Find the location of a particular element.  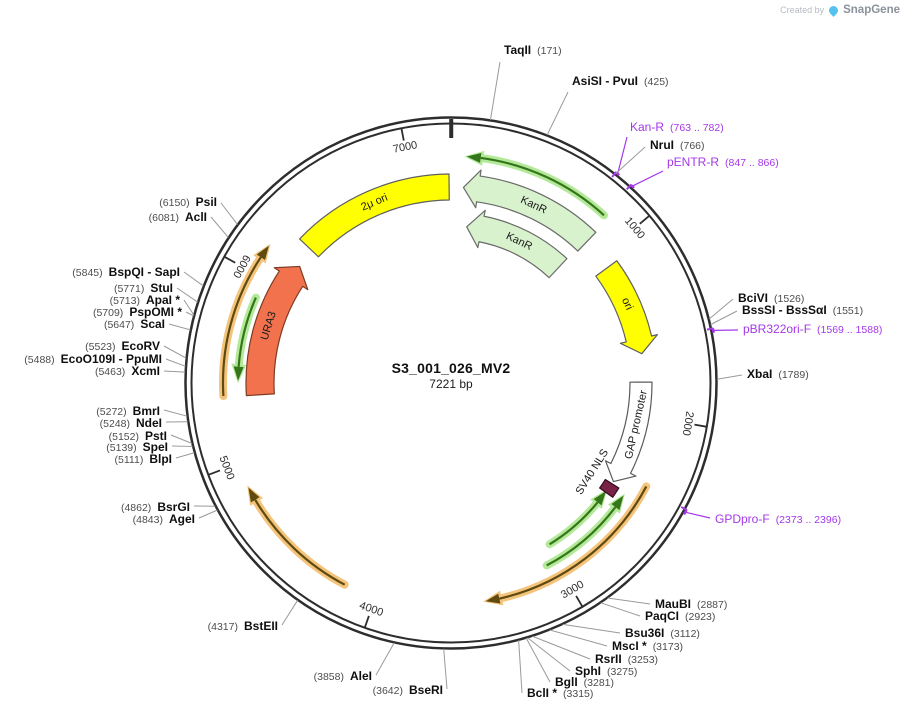

enzyme-label-spei: (5139) SpeI is located at coordinates (137, 447).